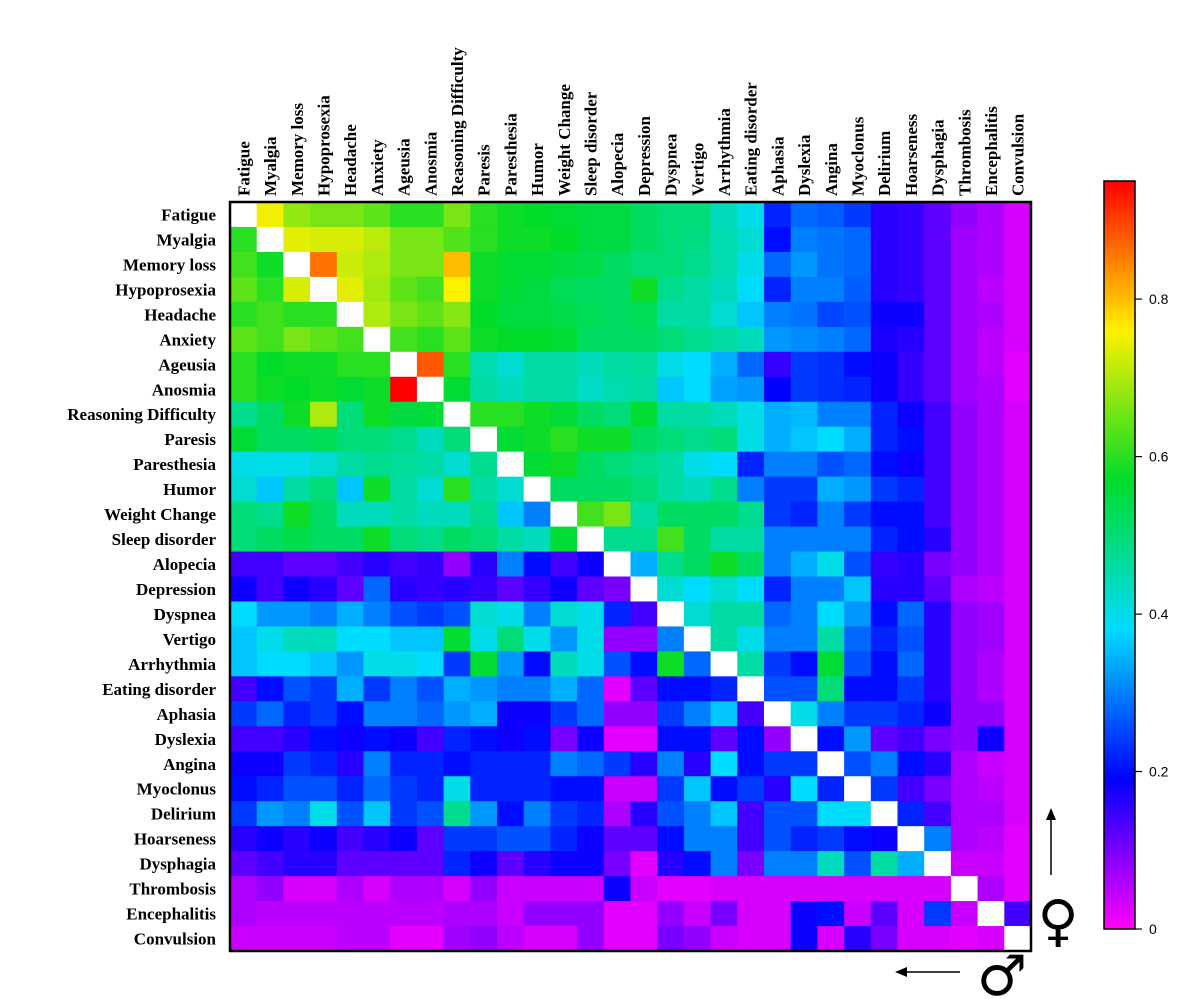 Image resolution: width=1179 pixels, height=999 pixels. Describe the element at coordinates (186, 714) in the screenshot. I see `row-label: Aphasia` at that location.